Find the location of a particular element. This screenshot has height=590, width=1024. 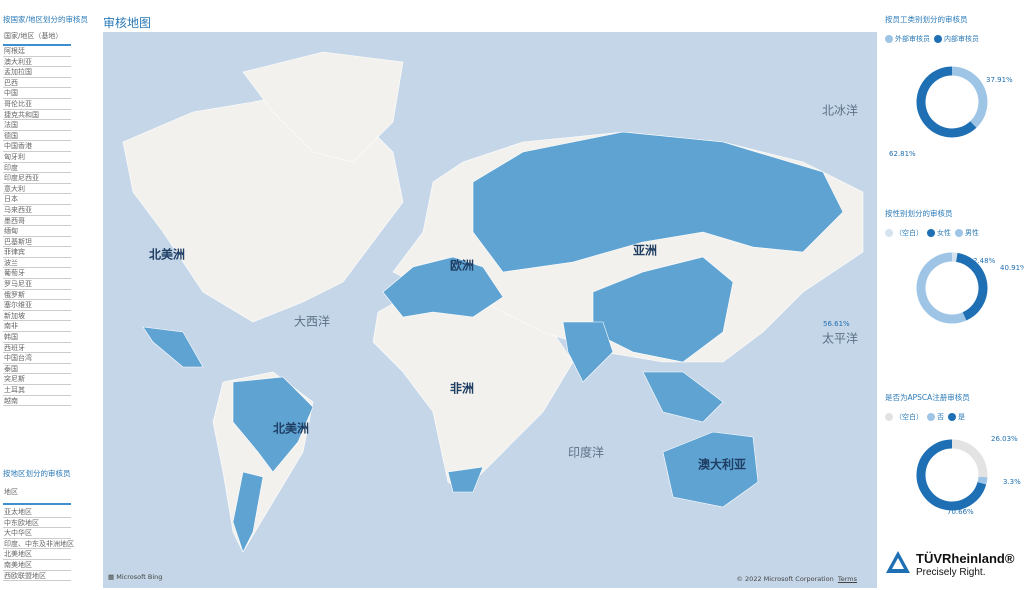

list-item: 菲律宾 is located at coordinates (37, 252).